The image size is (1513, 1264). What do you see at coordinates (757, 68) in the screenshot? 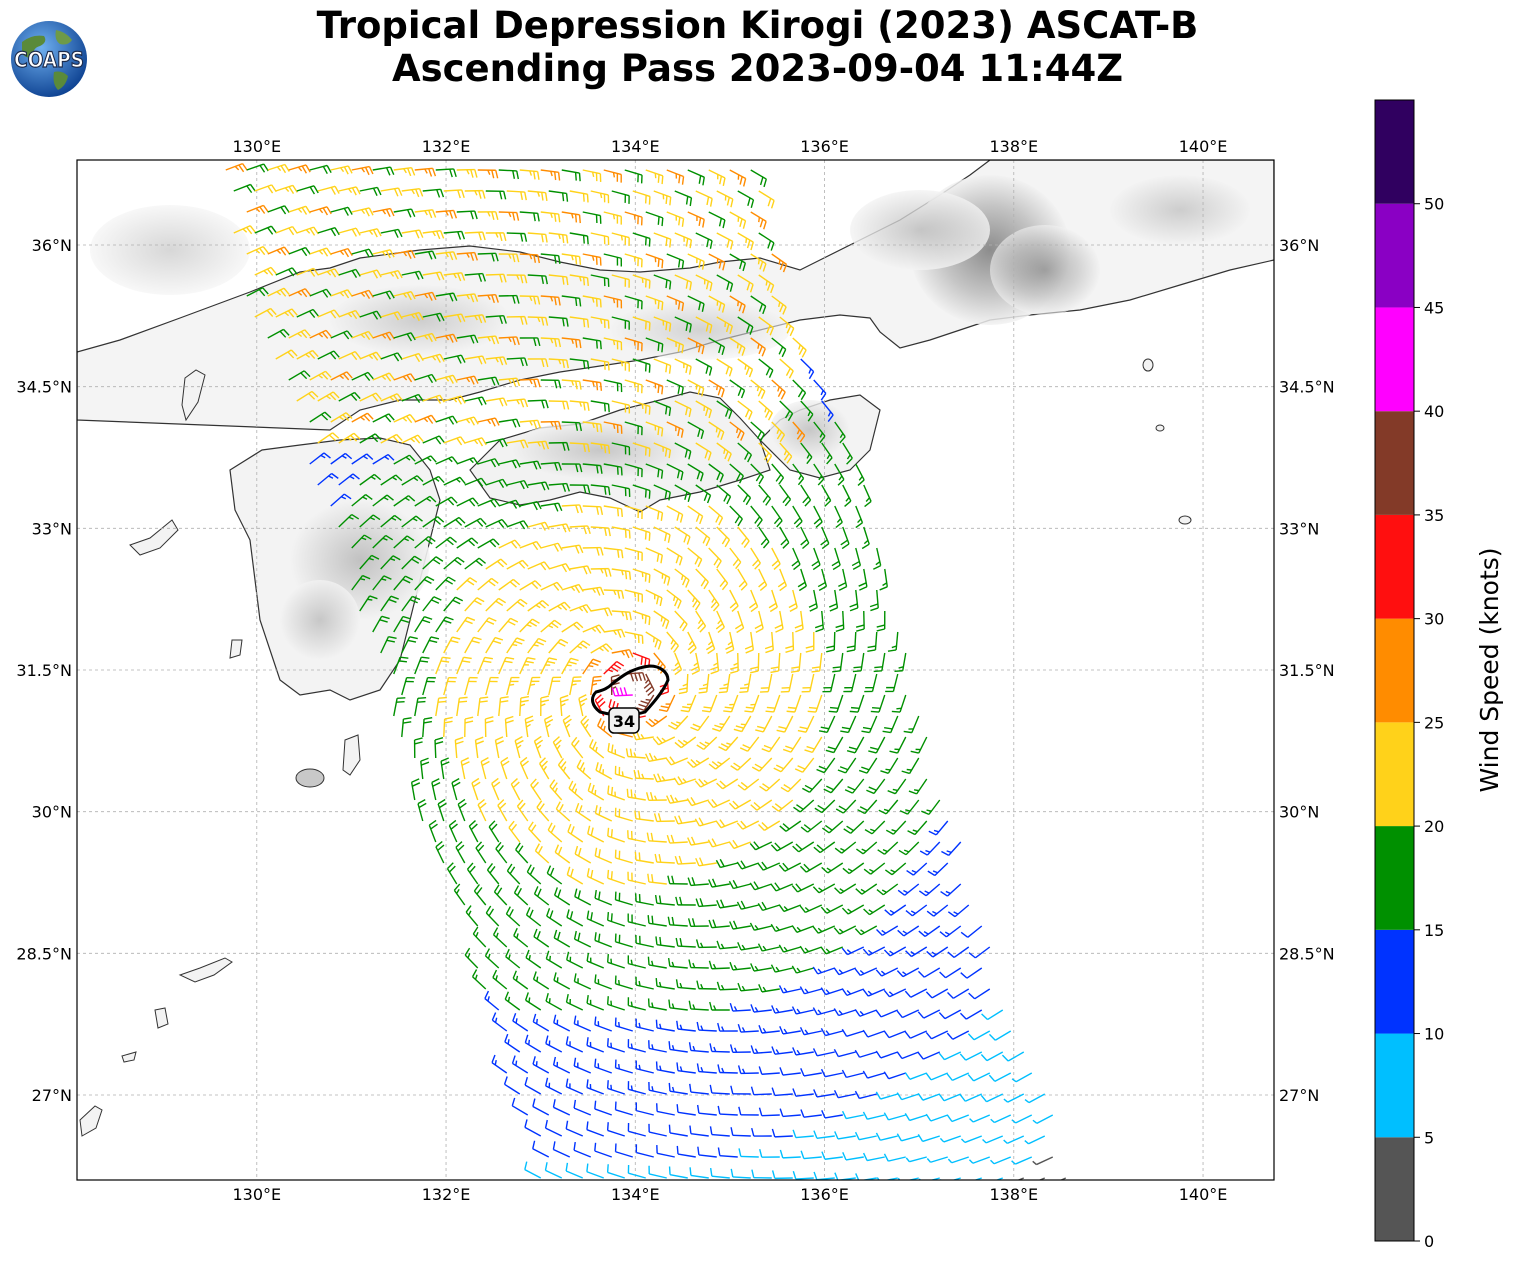
I see `title-line-2: Ascending Pass 2023-09-04 11:44Z` at bounding box center [757, 68].